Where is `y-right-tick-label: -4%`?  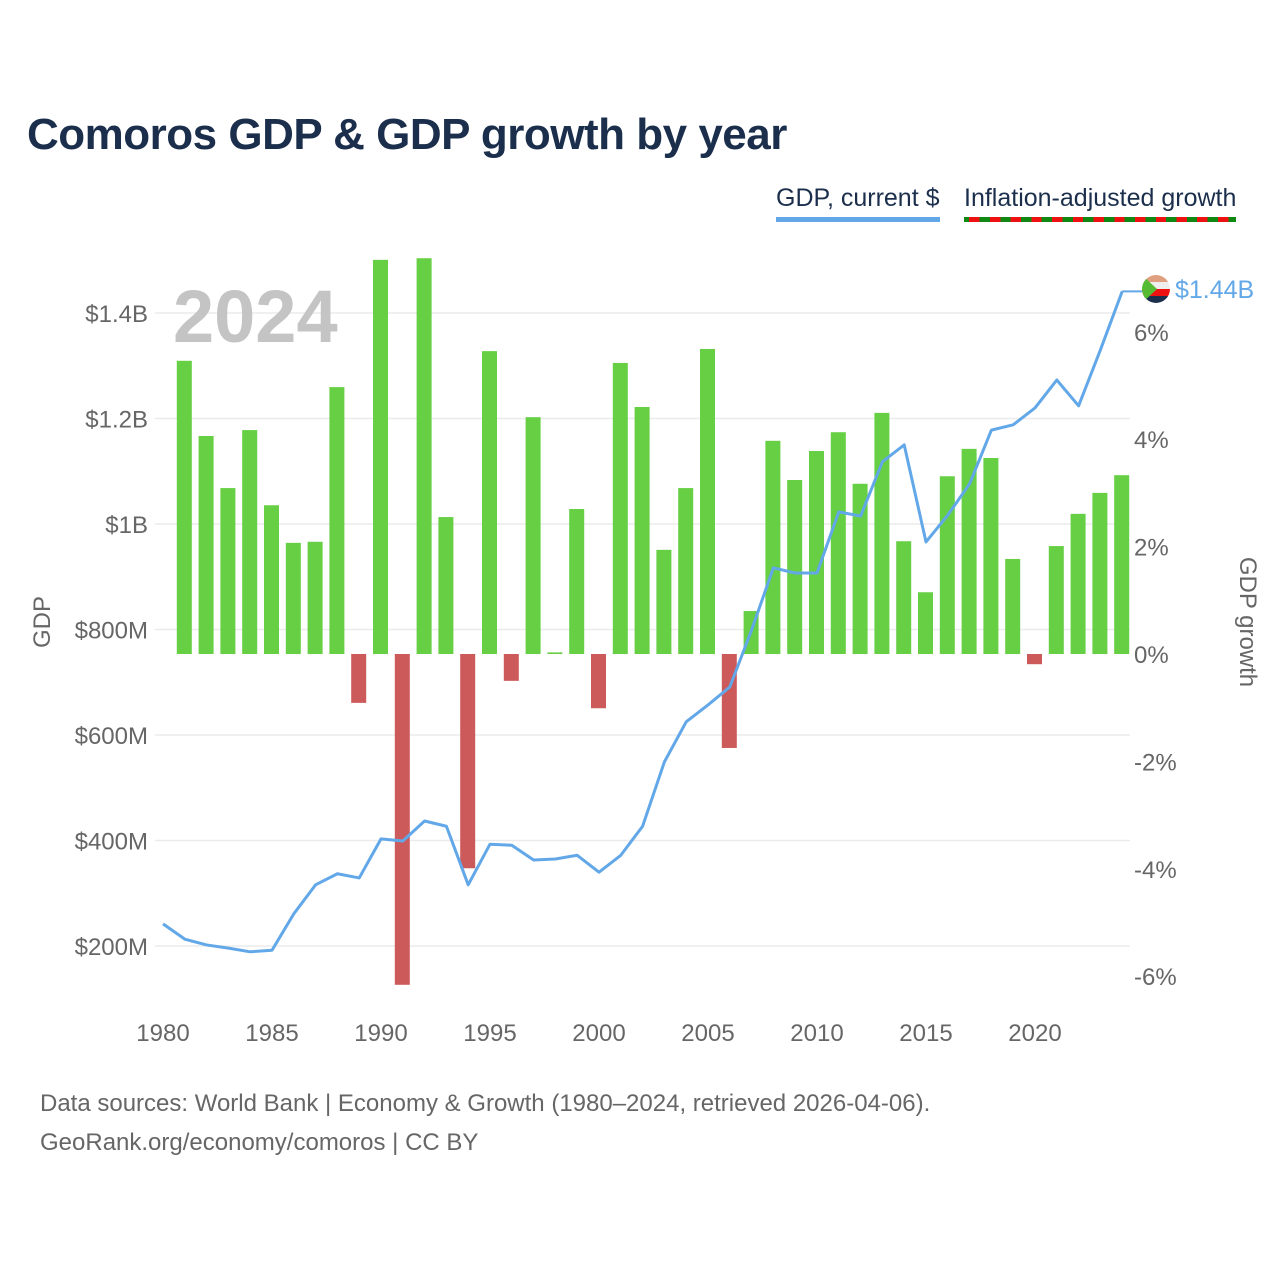 y-right-tick-label: -4% is located at coordinates (1155, 870).